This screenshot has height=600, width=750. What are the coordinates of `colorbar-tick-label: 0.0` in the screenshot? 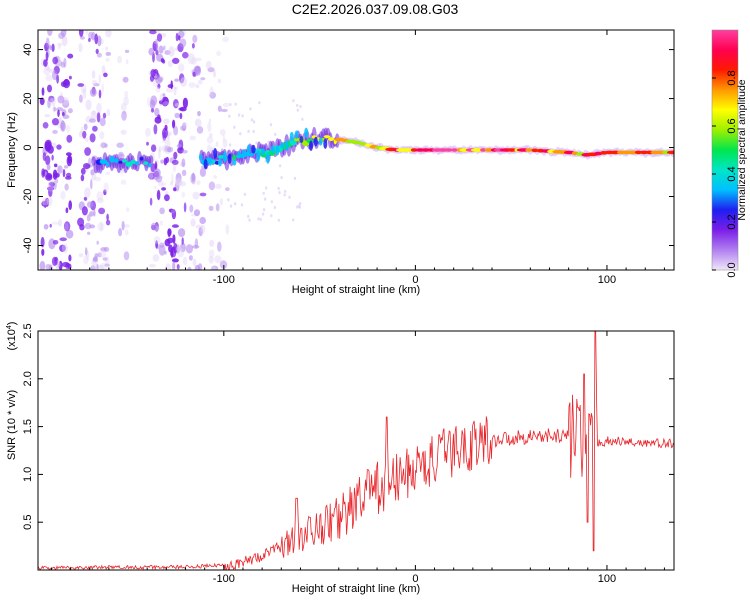 It's located at (732, 269).